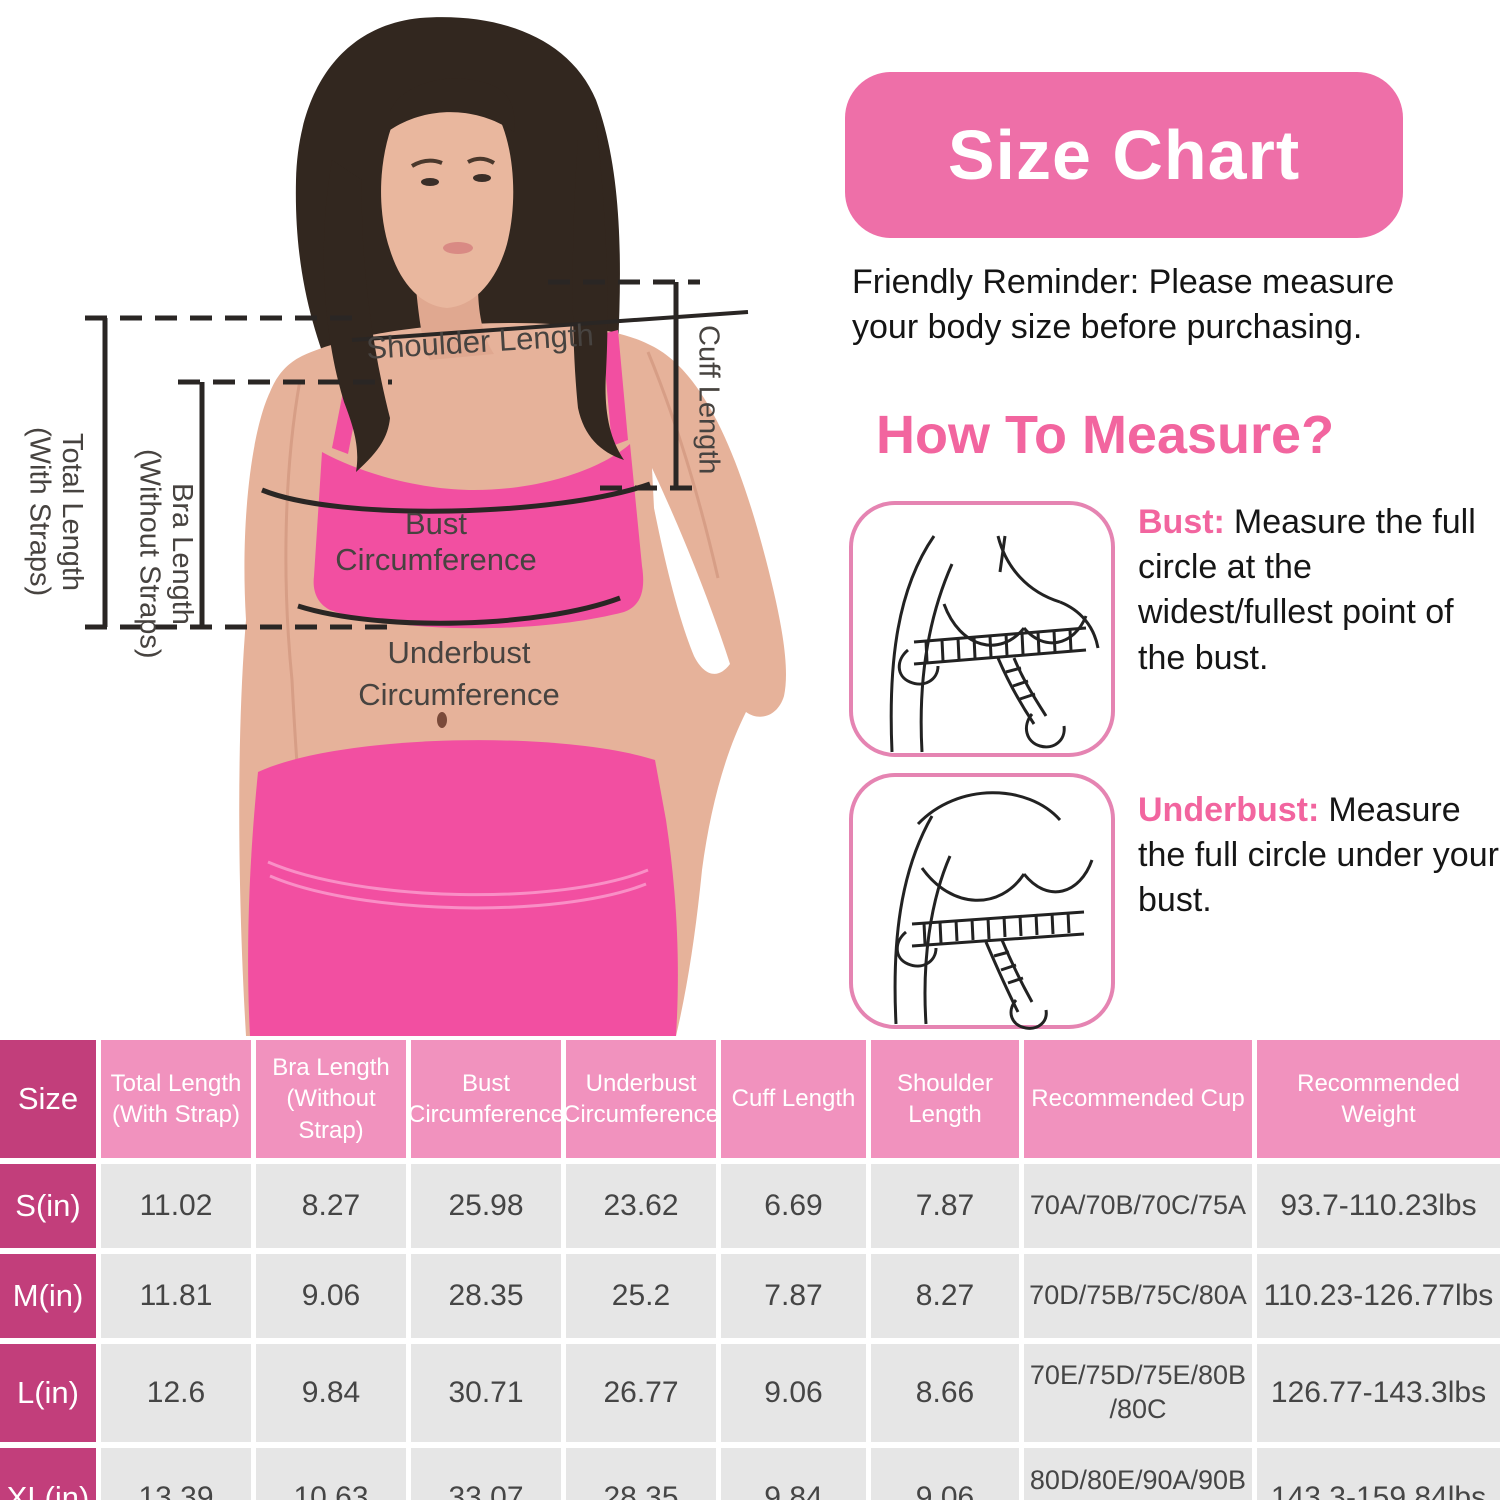 Image resolution: width=1500 pixels, height=1500 pixels. Describe the element at coordinates (176, 1206) in the screenshot. I see `table-cell: 11.02` at that location.